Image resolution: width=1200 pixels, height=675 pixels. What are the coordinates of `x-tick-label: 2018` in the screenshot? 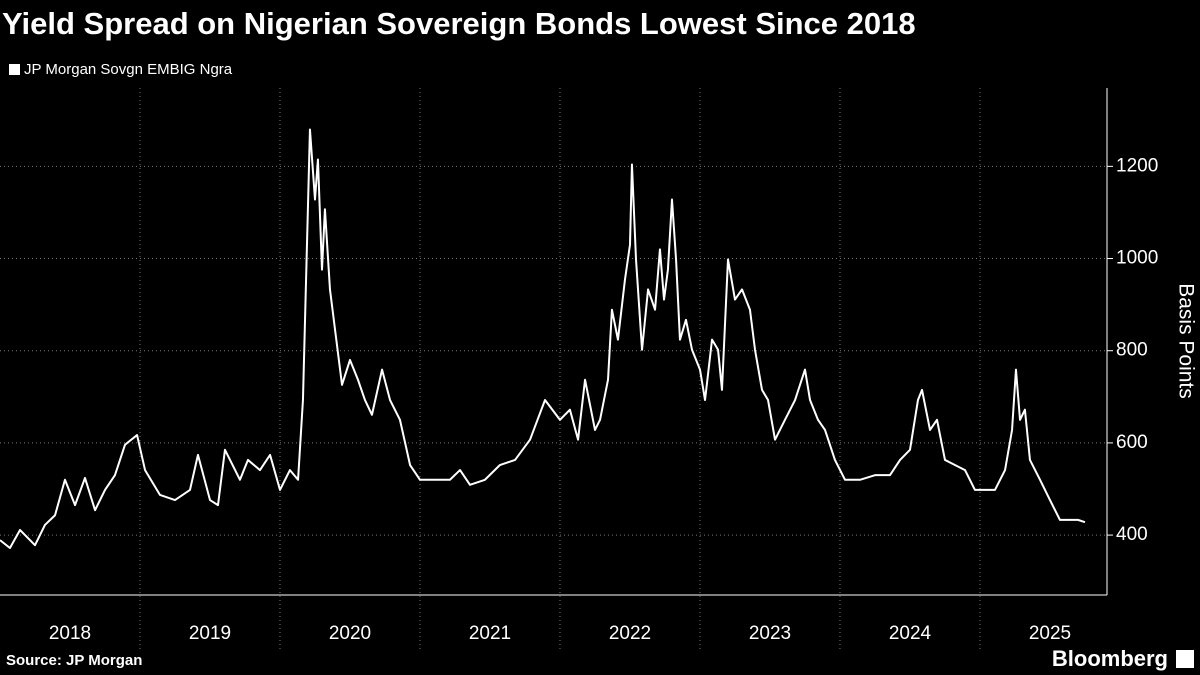 It's located at (70, 633).